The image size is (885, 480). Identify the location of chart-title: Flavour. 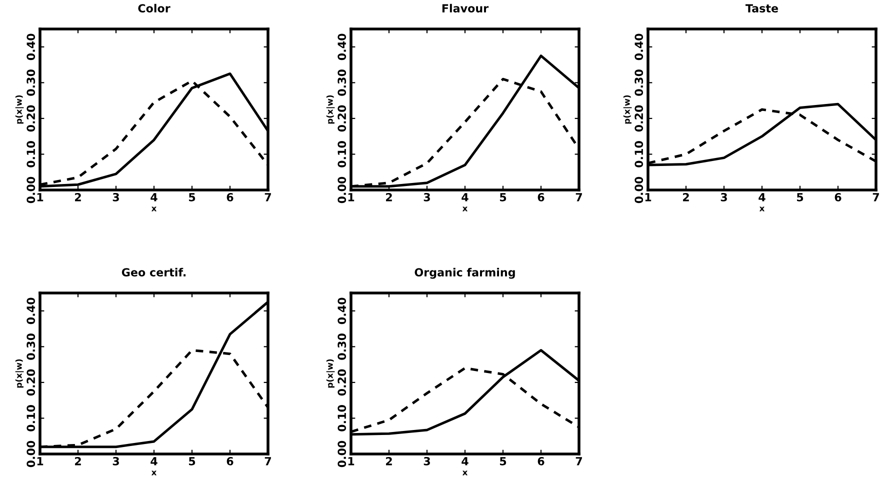
(465, 8).